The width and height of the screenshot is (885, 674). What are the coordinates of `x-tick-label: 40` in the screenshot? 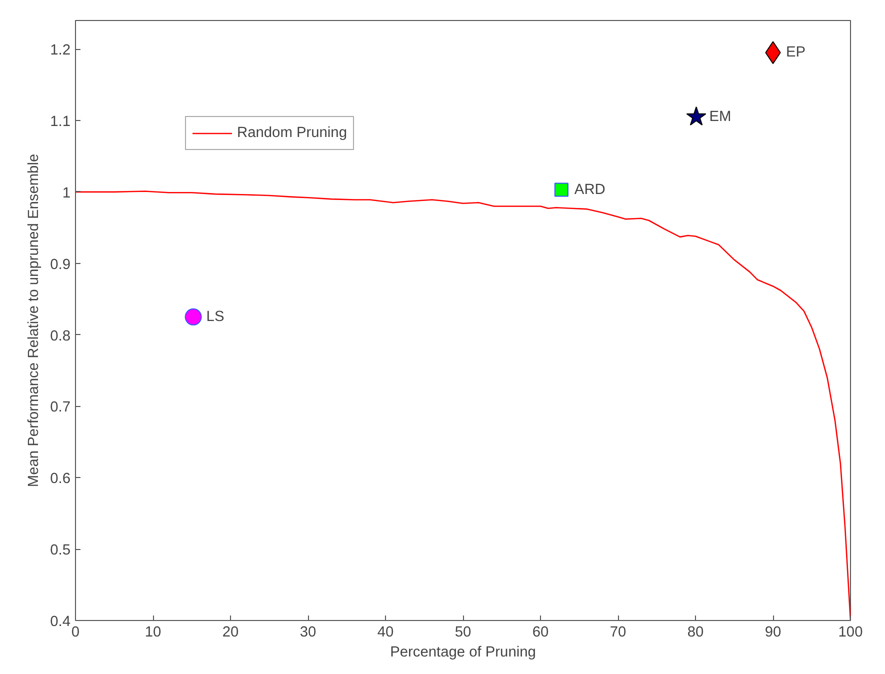 It's located at (385, 632).